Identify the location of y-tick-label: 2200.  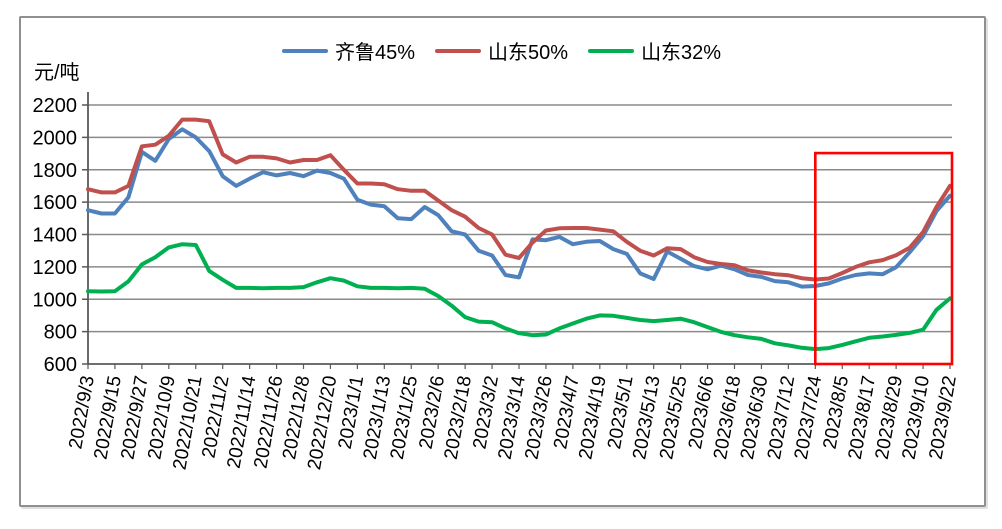
(55, 106).